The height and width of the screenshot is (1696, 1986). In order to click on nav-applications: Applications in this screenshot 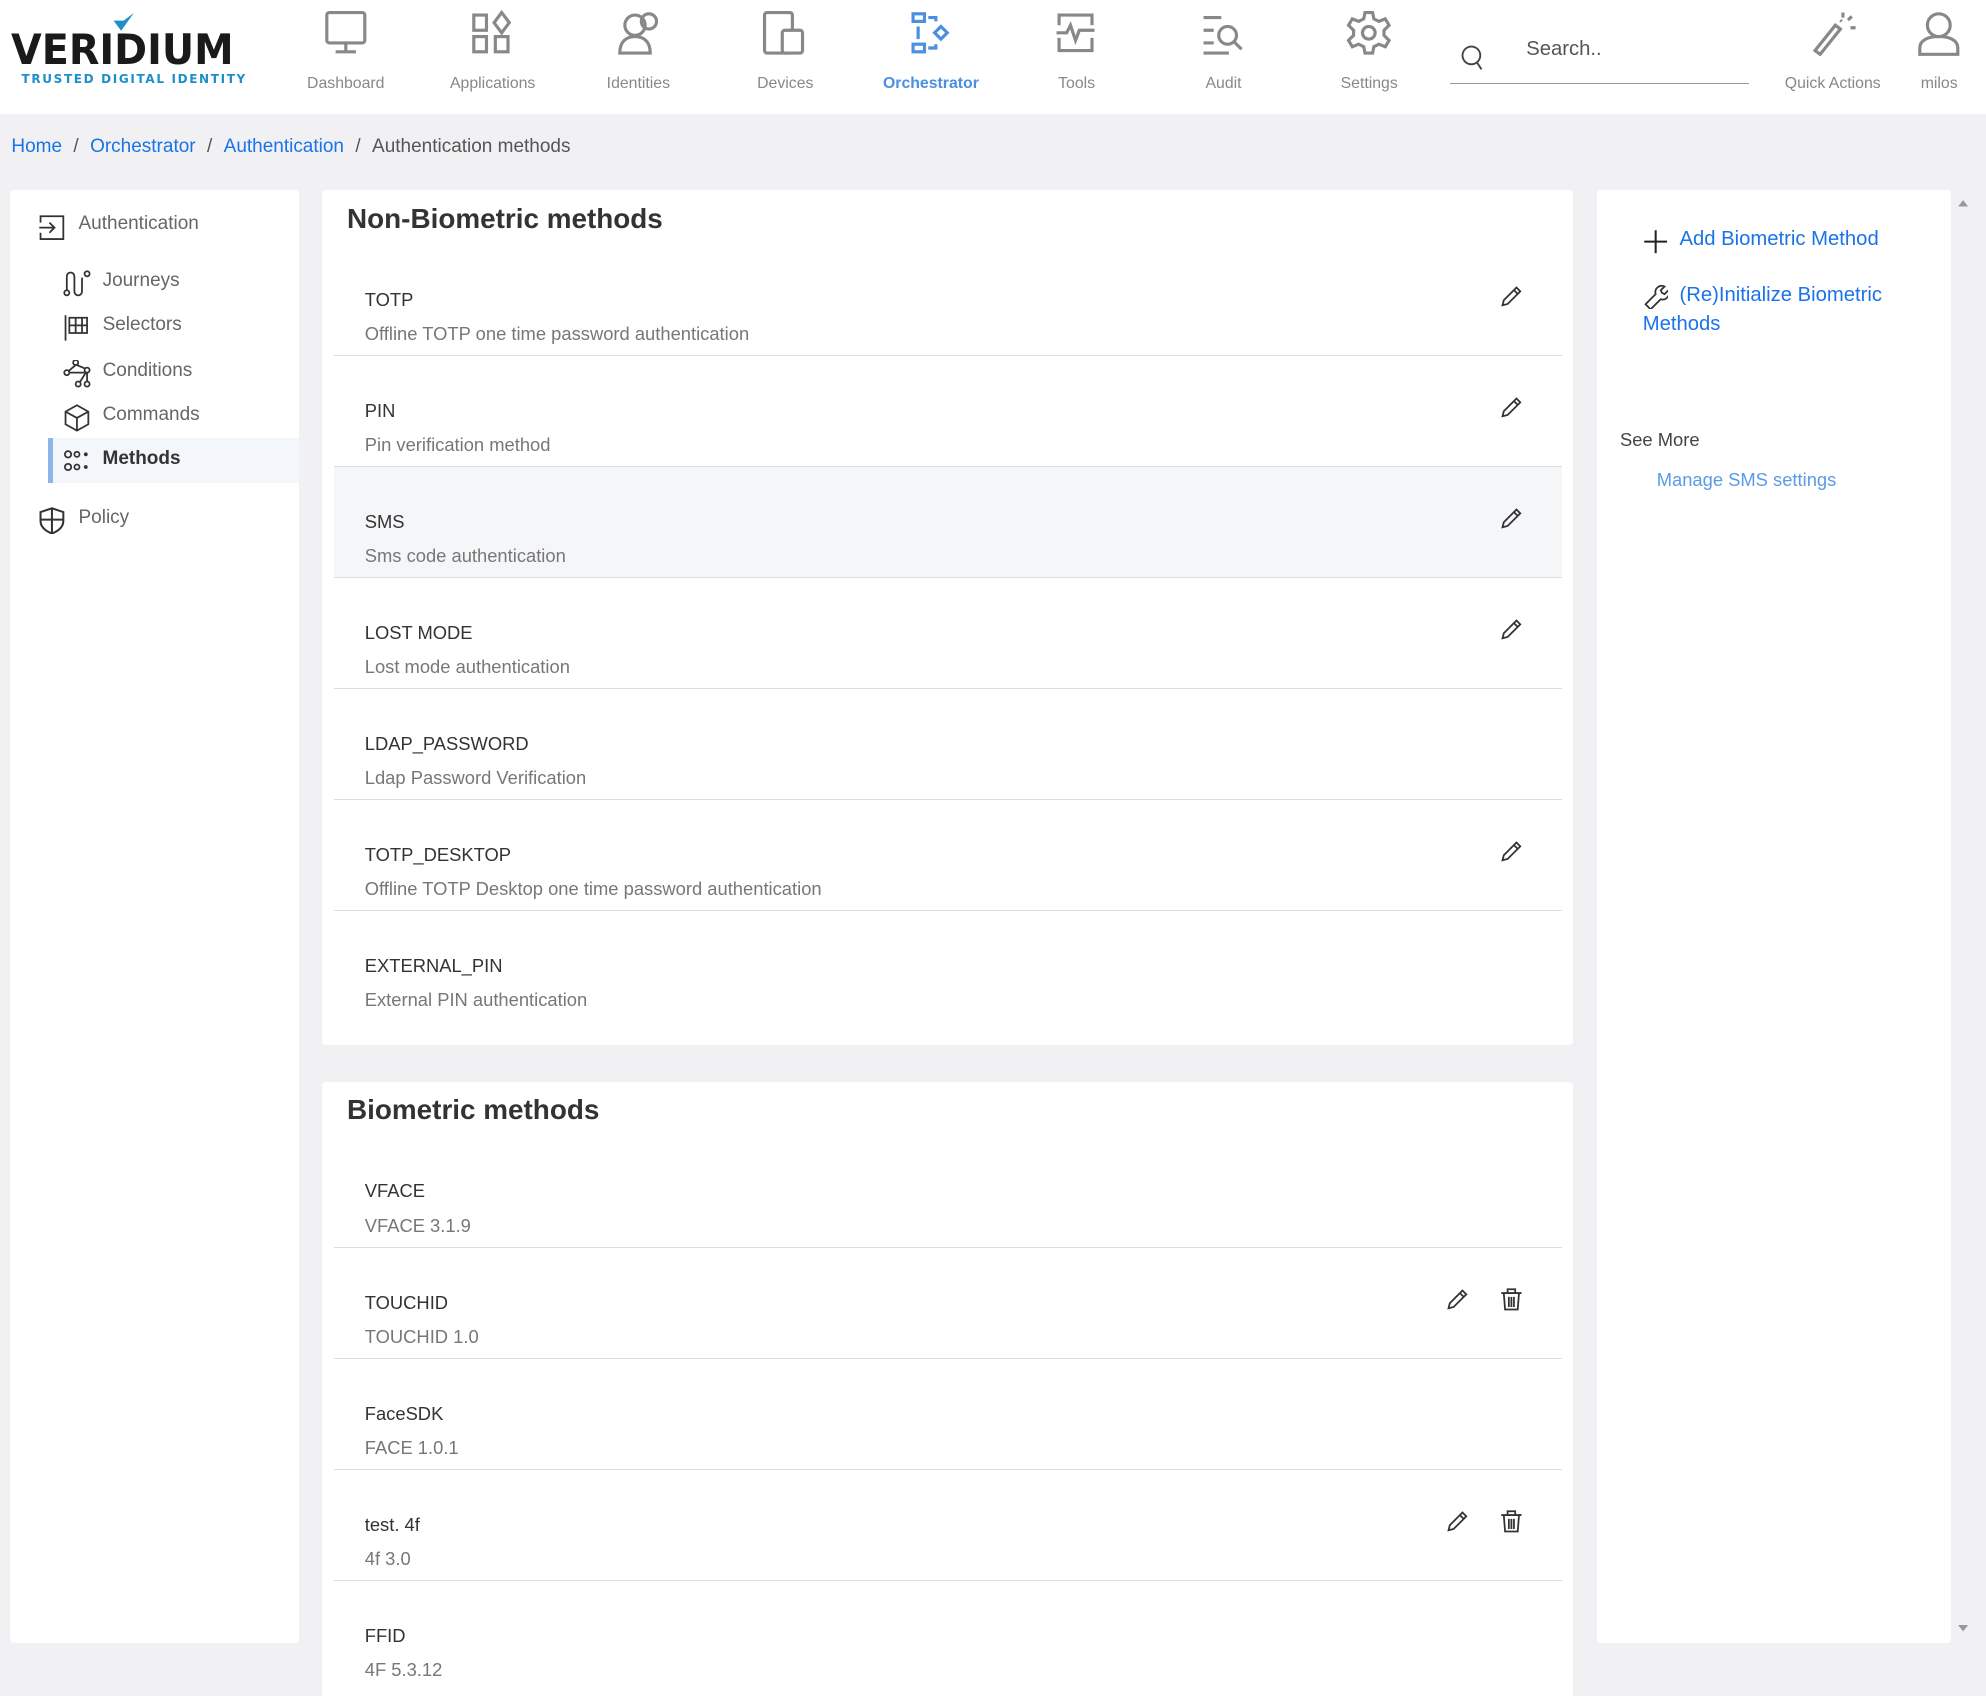, I will do `click(492, 57)`.